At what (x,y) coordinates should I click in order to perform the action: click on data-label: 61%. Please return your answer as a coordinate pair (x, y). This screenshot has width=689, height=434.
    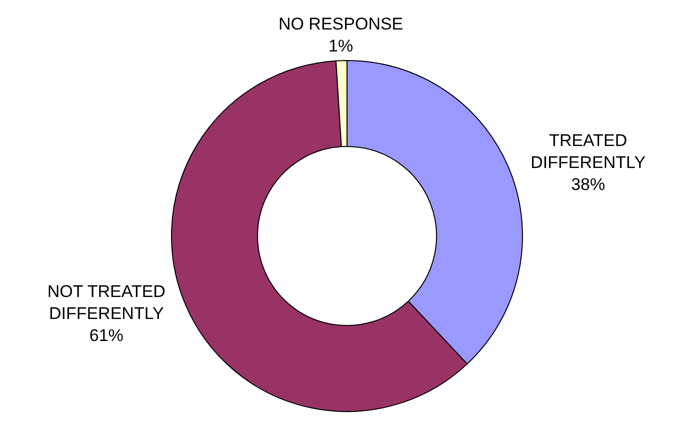
    Looking at the image, I should click on (106, 336).